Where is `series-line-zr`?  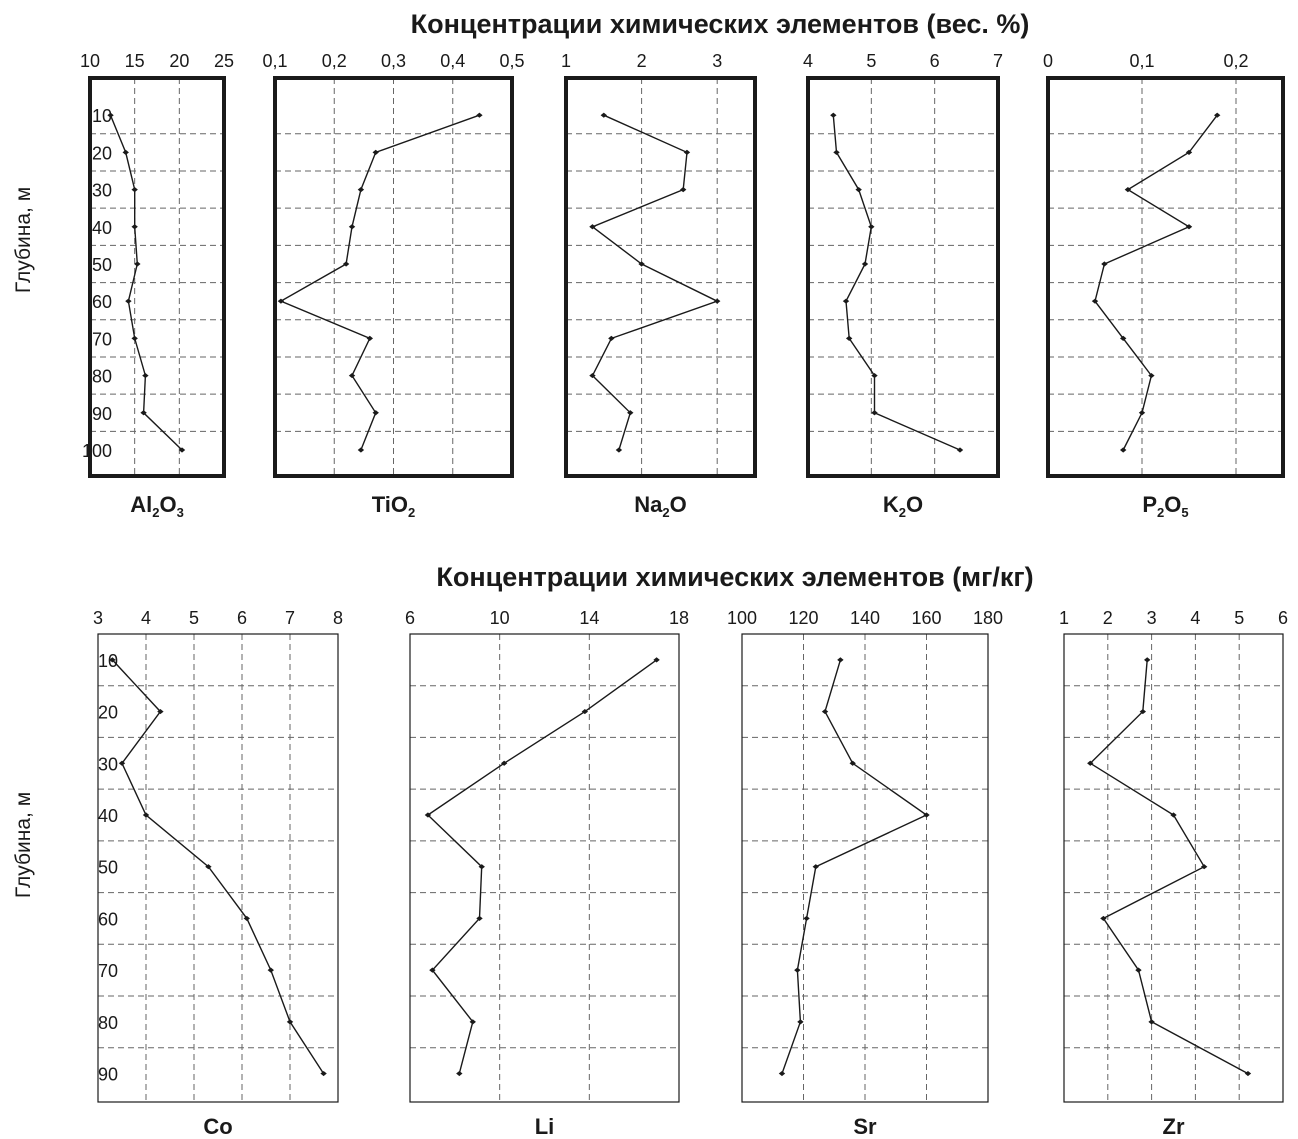
series-line-zr is located at coordinates (1169, 867).